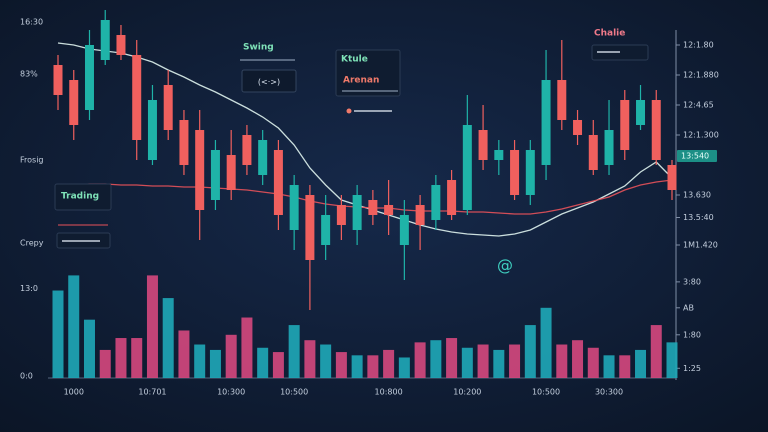  I want to click on annotation: @, so click(505, 265).